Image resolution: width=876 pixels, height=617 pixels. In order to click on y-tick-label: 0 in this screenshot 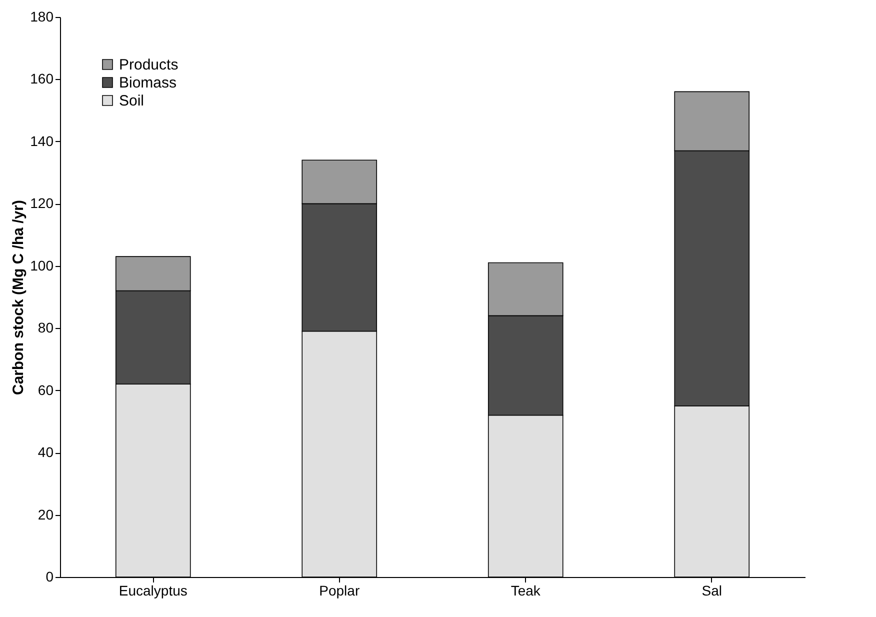, I will do `click(50, 576)`.